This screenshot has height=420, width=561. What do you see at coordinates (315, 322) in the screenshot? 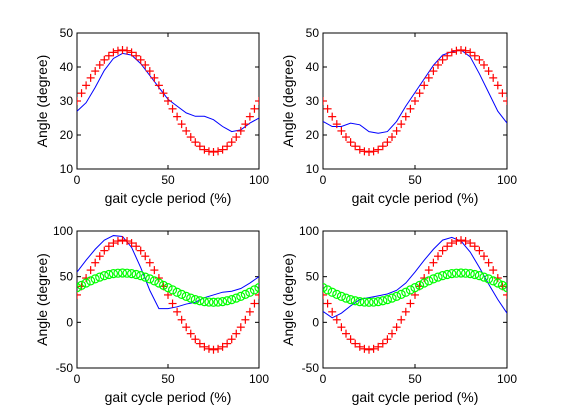
I see `y-tick-label: 0` at bounding box center [315, 322].